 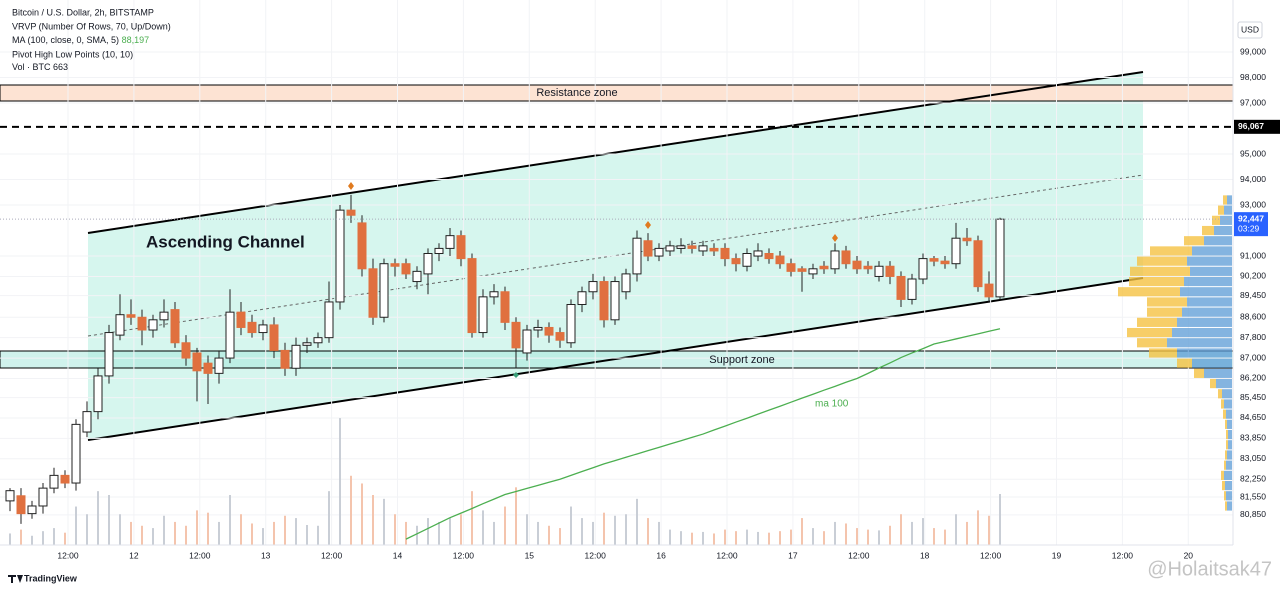 I want to click on currency-box, so click(x=1250, y=30).